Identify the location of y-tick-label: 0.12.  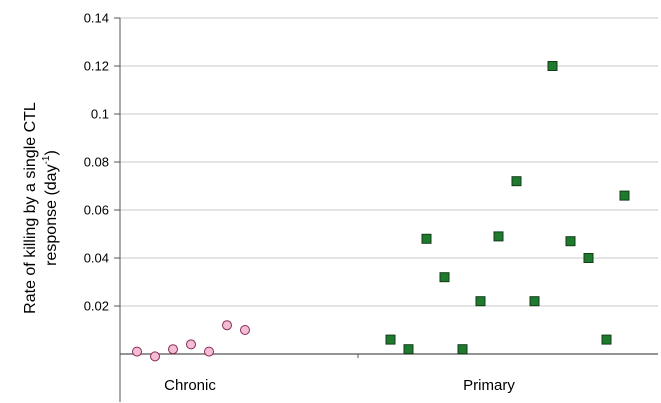
(96, 66).